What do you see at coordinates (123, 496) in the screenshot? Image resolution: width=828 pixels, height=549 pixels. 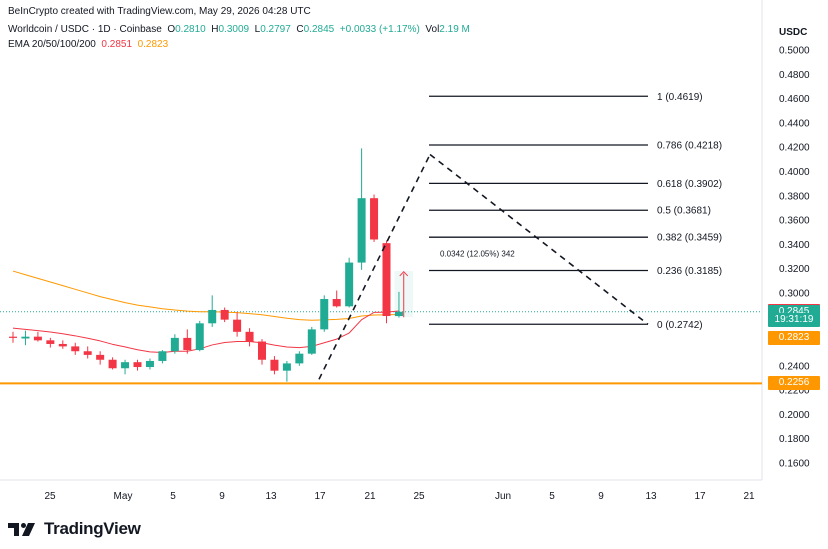 I see `x-tick-label: May` at bounding box center [123, 496].